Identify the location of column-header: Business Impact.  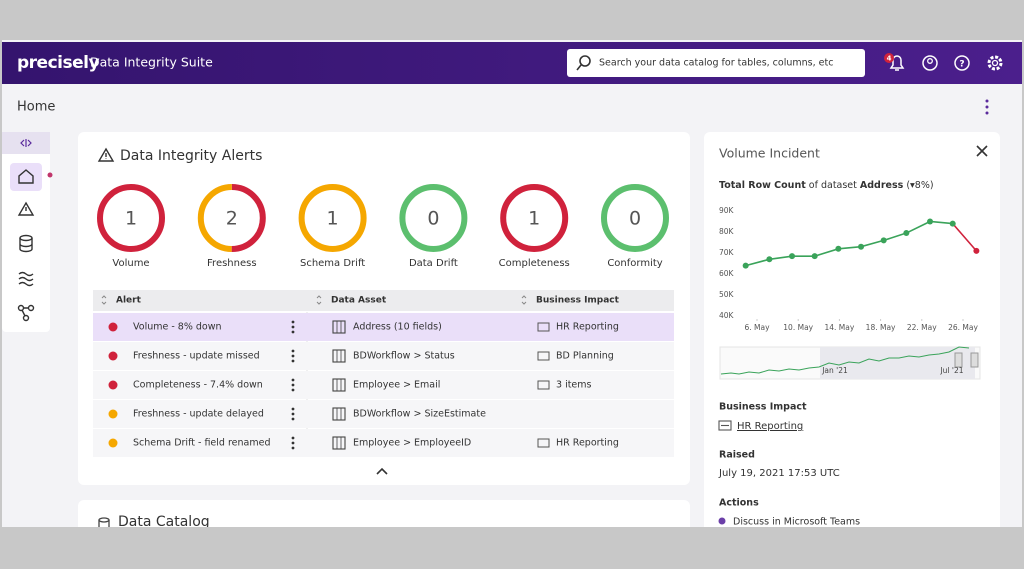
(578, 301).